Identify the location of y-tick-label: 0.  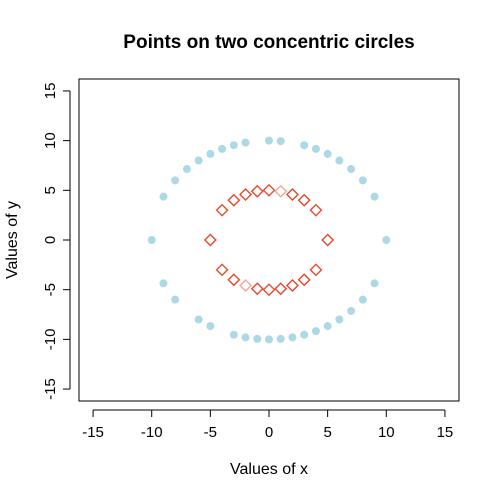
(50, 240).